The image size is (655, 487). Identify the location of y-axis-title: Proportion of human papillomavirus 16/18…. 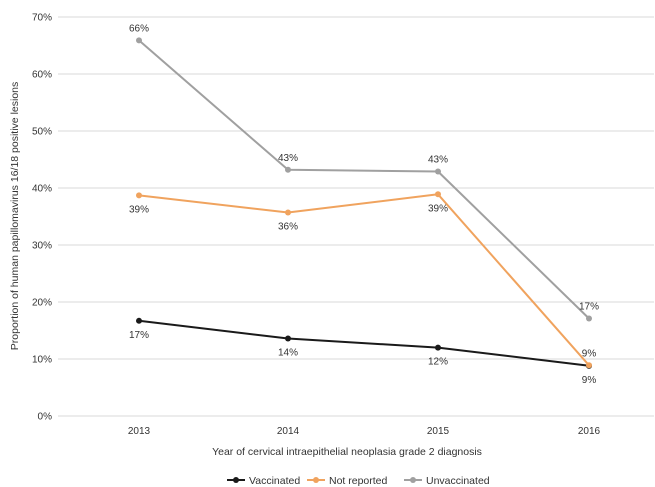
(15, 216).